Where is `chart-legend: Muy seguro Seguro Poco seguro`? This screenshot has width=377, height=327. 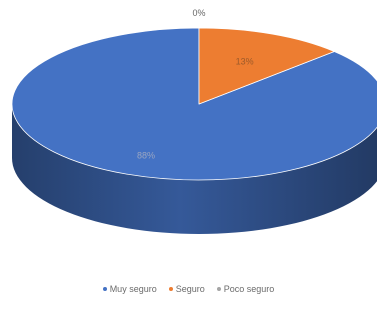
chart-legend: Muy seguro Seguro Poco seguro is located at coordinates (188, 289).